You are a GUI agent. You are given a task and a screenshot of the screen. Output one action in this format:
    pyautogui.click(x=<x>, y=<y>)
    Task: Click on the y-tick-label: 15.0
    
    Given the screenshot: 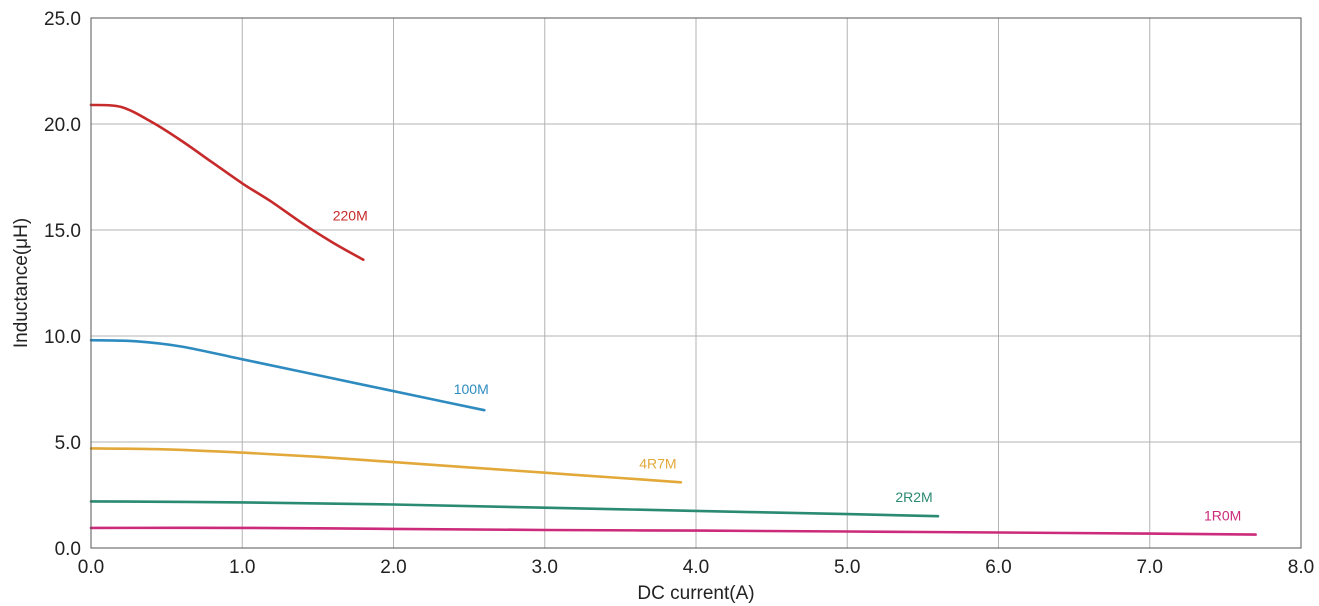 What is the action you would take?
    pyautogui.click(x=62, y=231)
    